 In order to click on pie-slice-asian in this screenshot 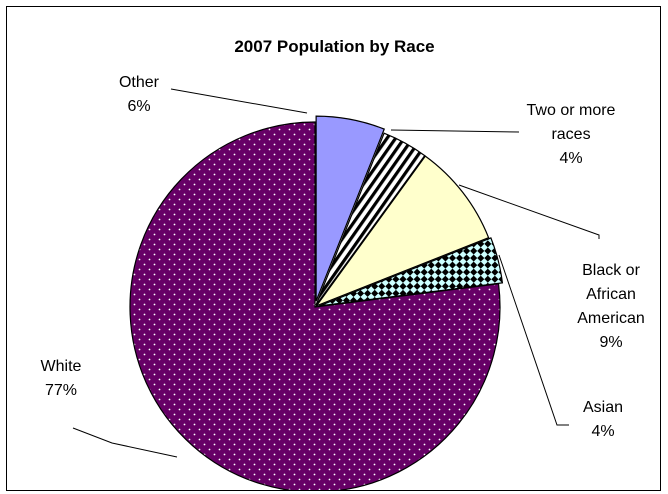, I will do `click(411, 272)`.